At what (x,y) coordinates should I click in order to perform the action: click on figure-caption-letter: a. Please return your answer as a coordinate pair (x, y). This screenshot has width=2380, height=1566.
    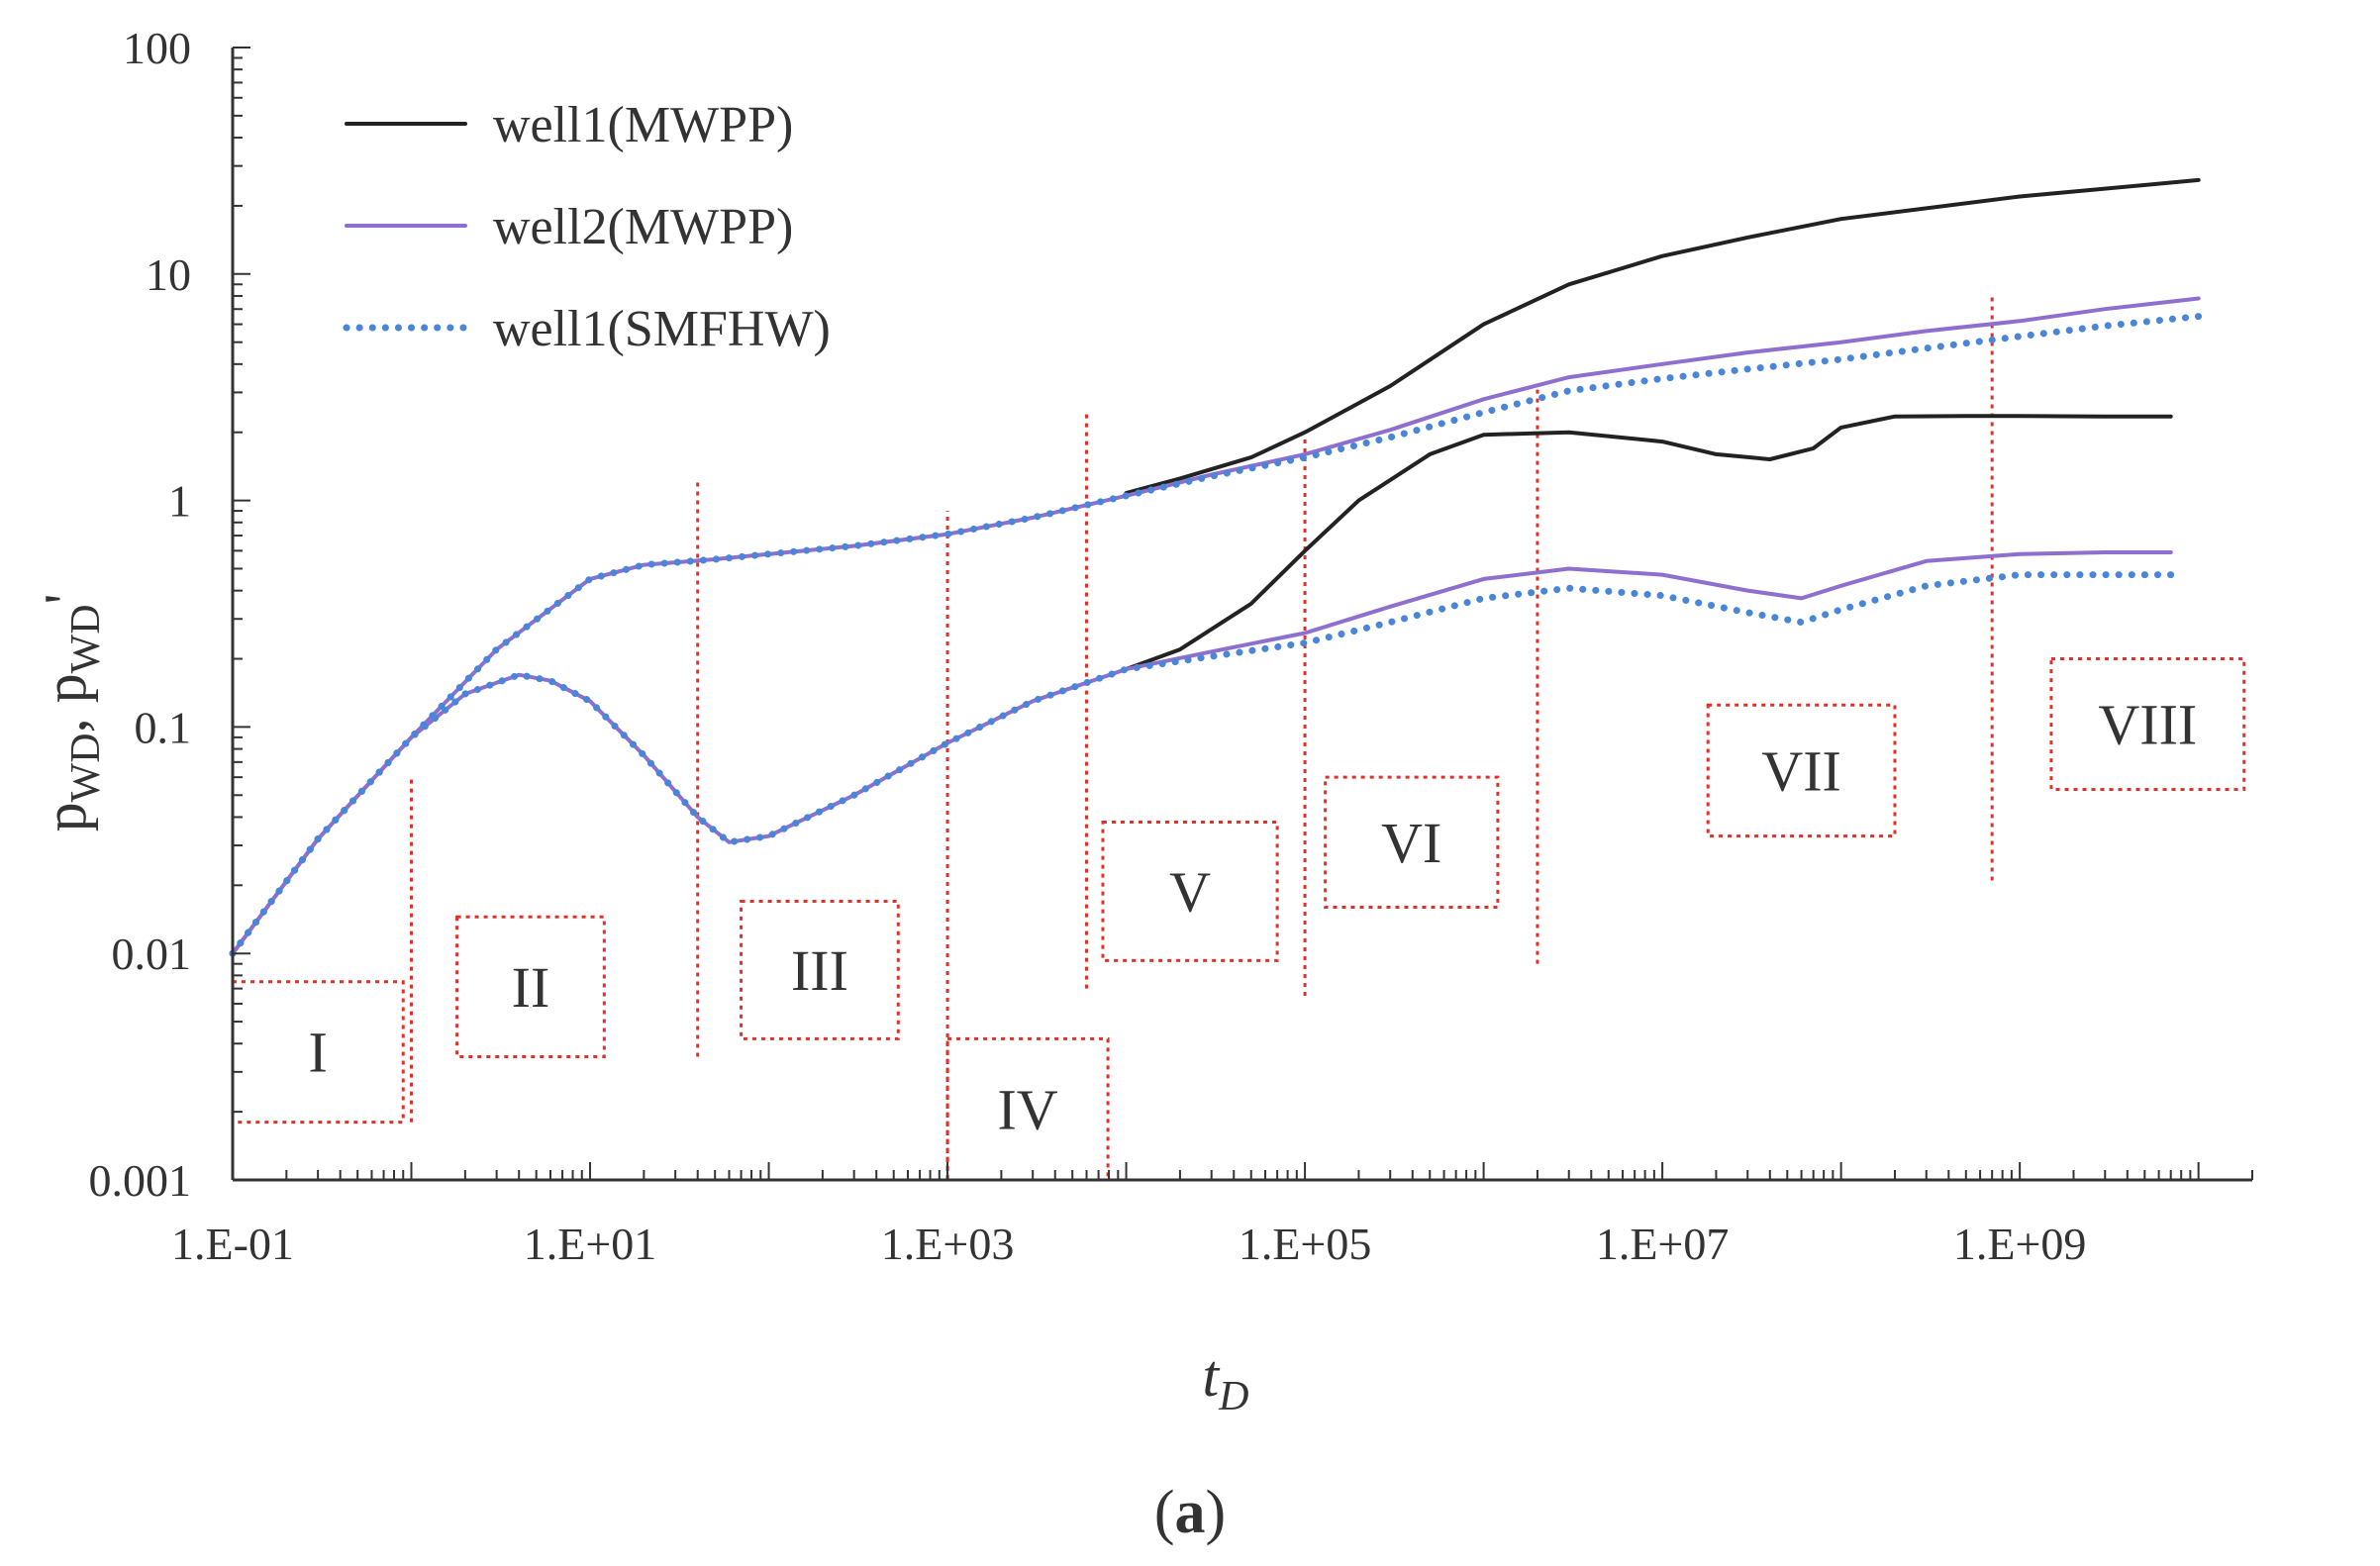
    Looking at the image, I should click on (1190, 1512).